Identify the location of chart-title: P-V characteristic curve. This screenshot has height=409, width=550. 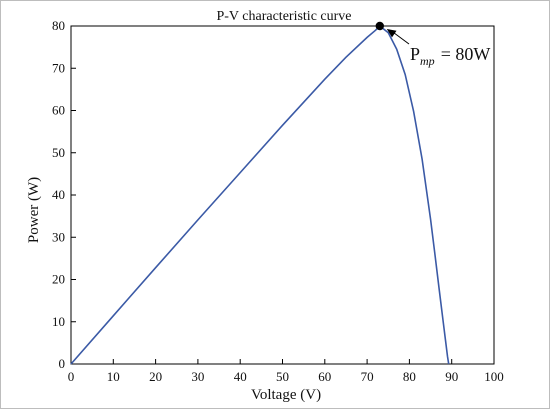
(283, 16).